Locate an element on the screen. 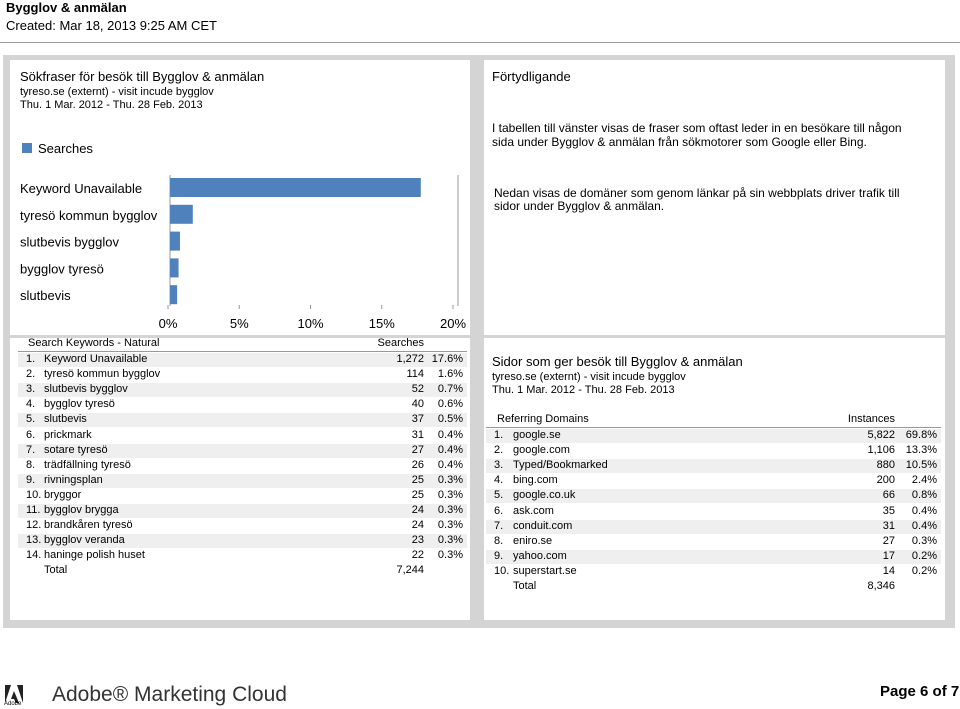 Image resolution: width=960 pixels, height=709 pixels. category-label: bygglov tyresö is located at coordinates (62, 268).